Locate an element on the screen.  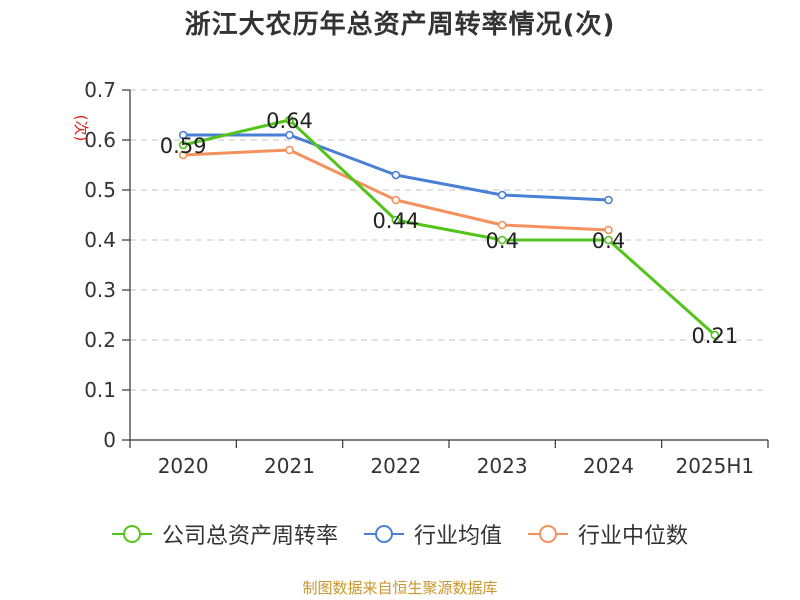
data-label: 0.44 is located at coordinates (395, 221).